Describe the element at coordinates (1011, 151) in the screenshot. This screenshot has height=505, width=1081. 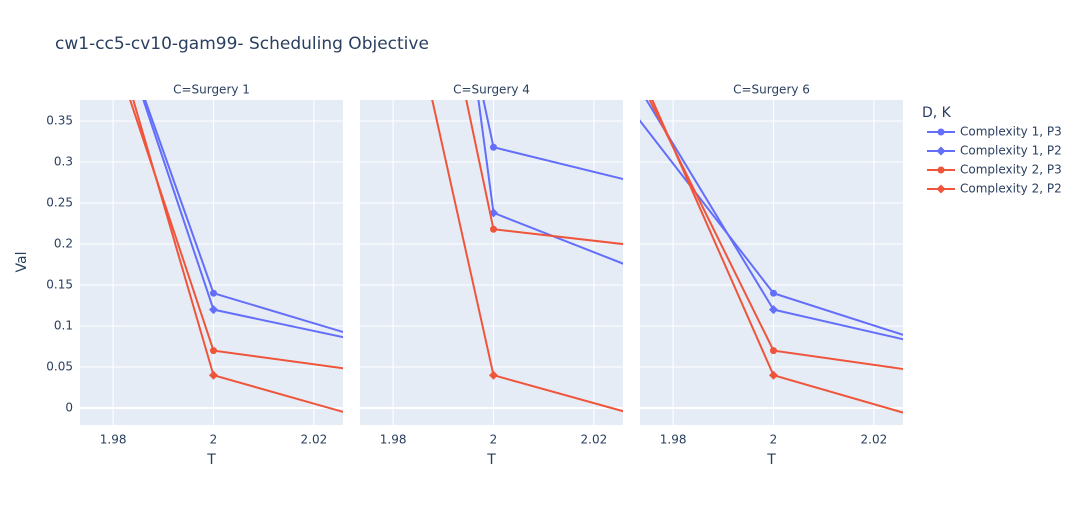
I see `legend-label: Complexity 1, P2` at that location.